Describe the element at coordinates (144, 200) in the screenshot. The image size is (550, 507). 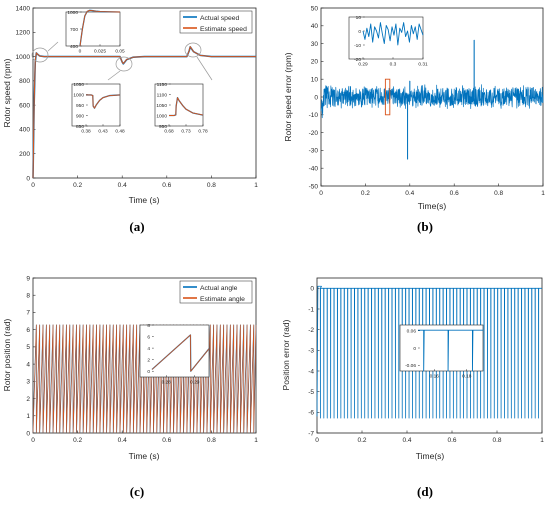
I see `x-axis-label-a: Time (s)` at that location.